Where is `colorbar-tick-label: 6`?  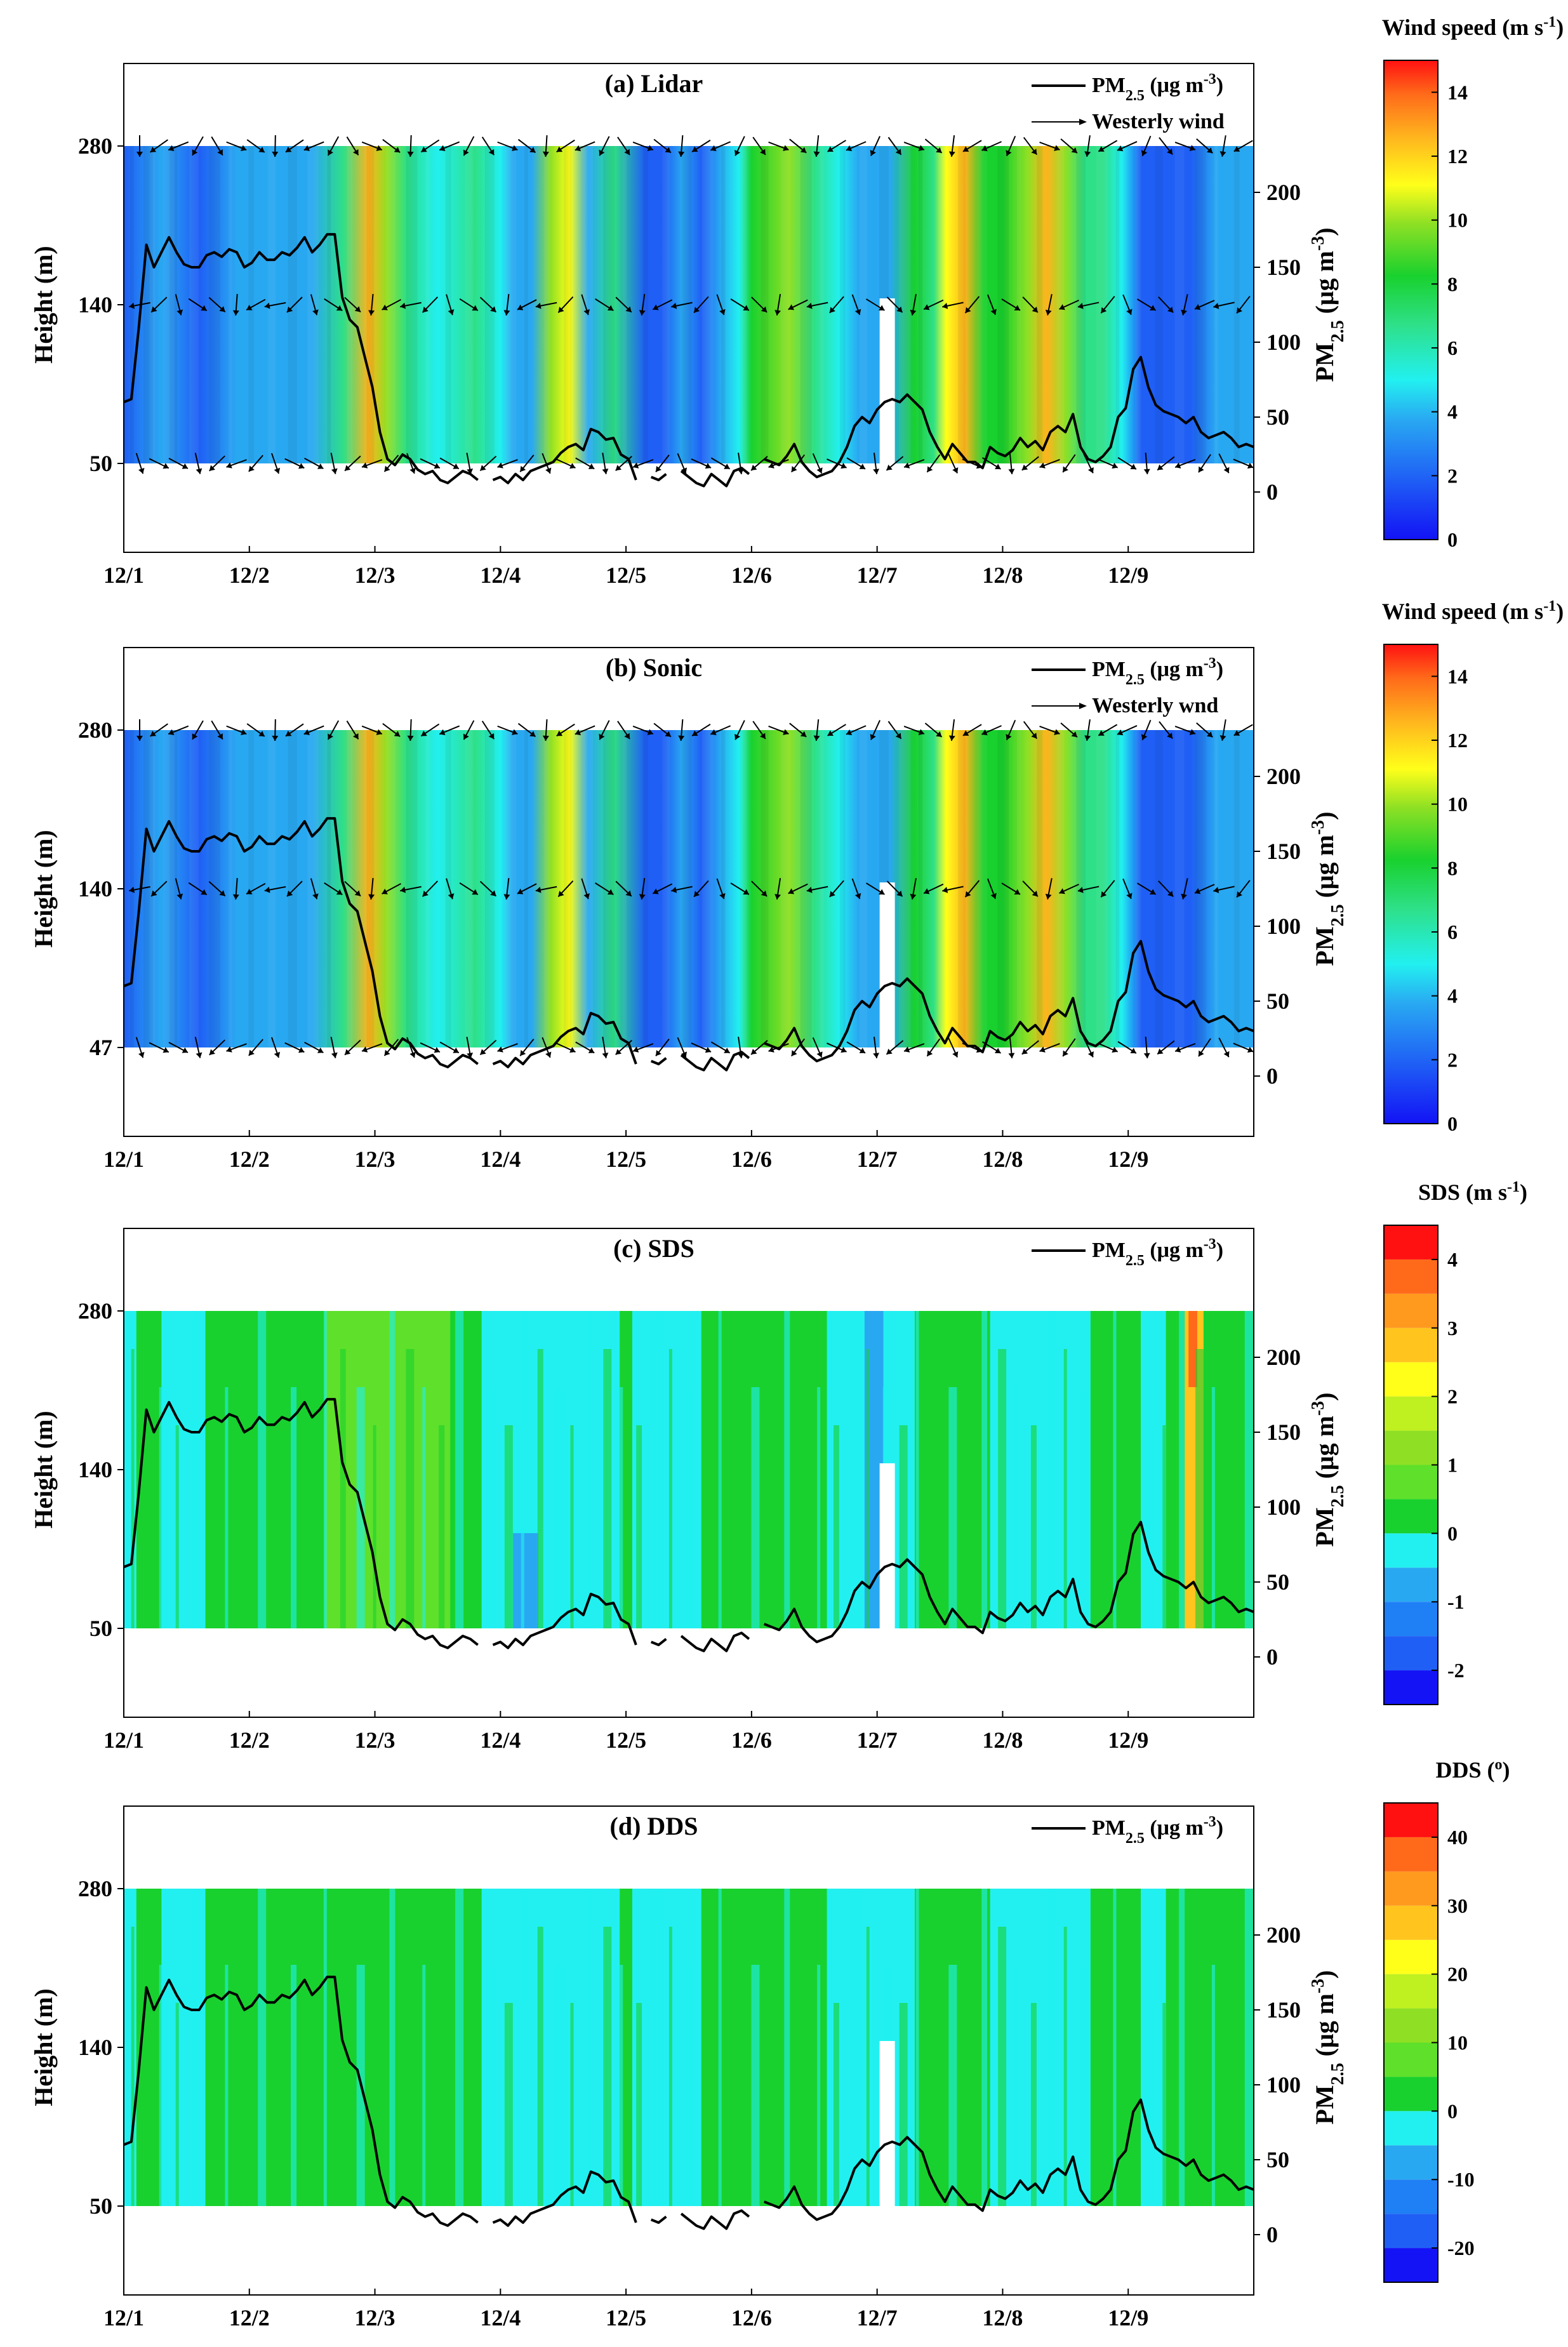
colorbar-tick-label: 6 is located at coordinates (1452, 932).